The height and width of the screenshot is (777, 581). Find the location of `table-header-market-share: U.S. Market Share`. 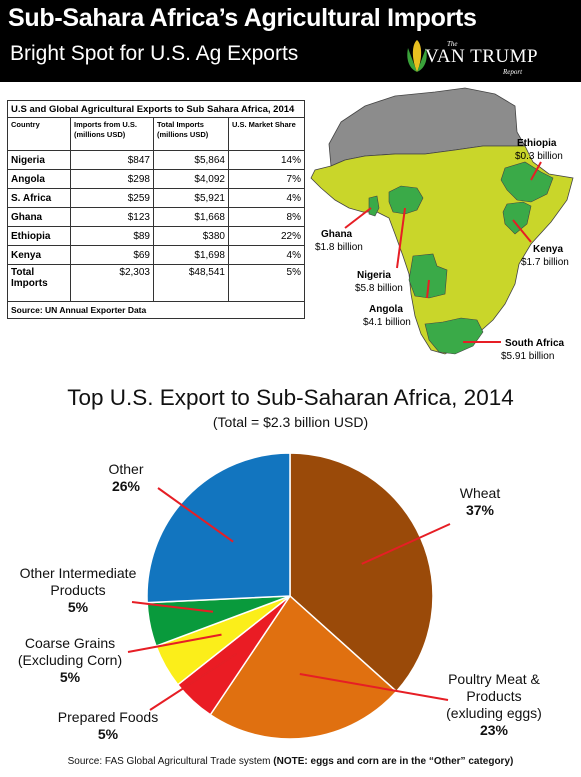

table-header-market-share: U.S. Market Share is located at coordinates (266, 134).